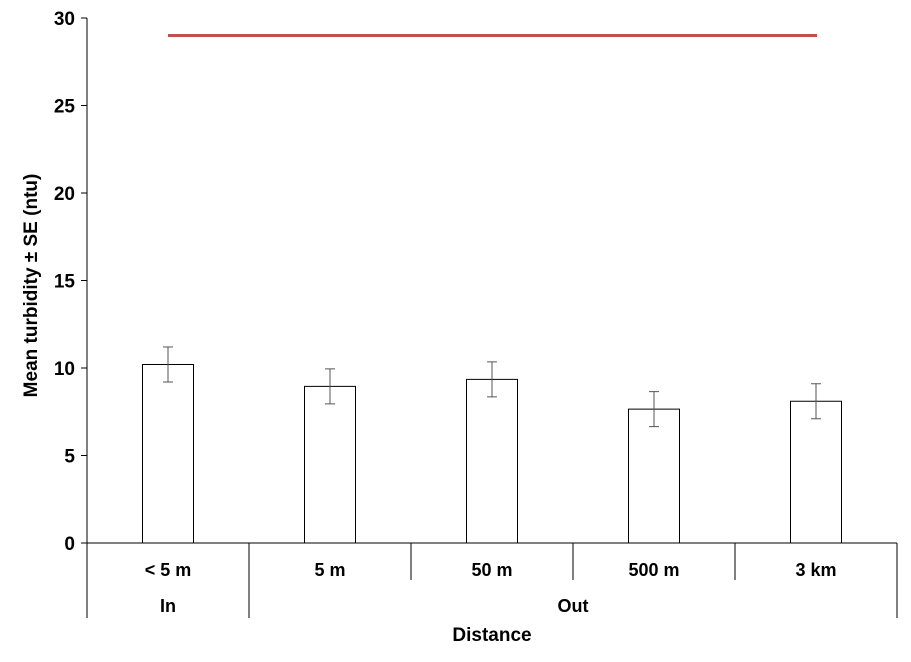 Image resolution: width=911 pixels, height=662 pixels. Describe the element at coordinates (168, 606) in the screenshot. I see `x-group-label: In` at that location.